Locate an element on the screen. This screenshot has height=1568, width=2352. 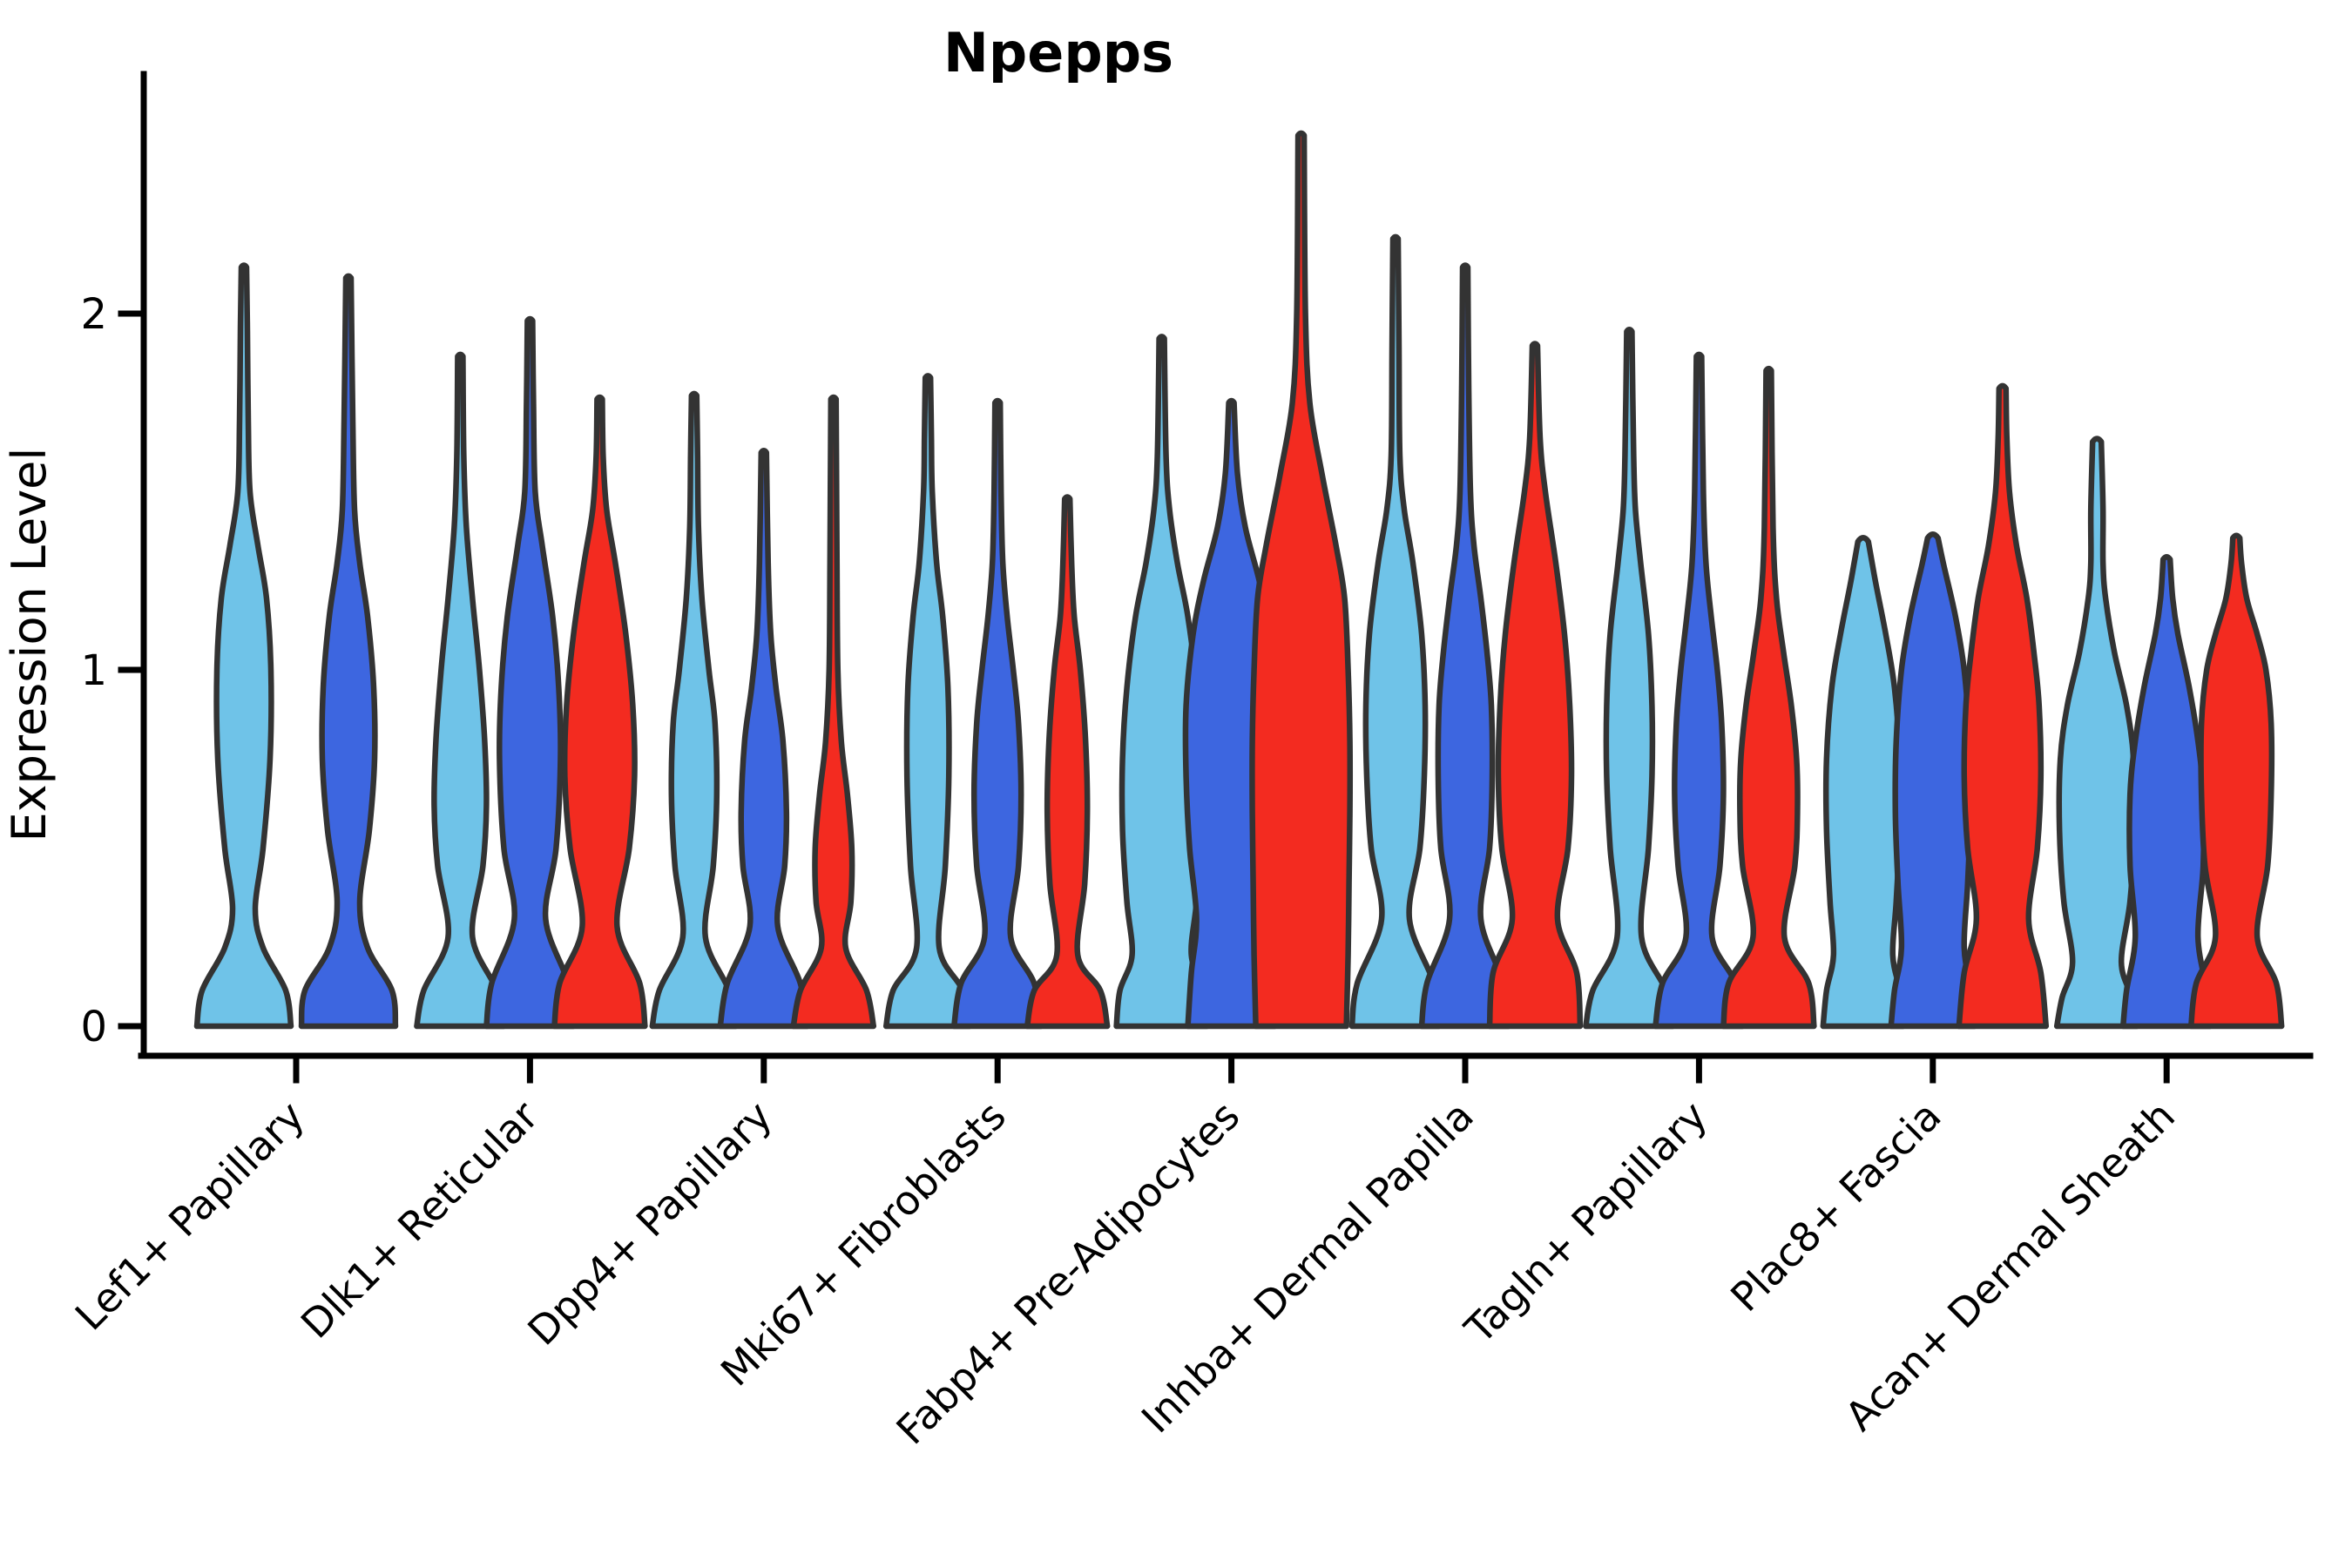
violin-dlk1-lightblue is located at coordinates (460, 690).